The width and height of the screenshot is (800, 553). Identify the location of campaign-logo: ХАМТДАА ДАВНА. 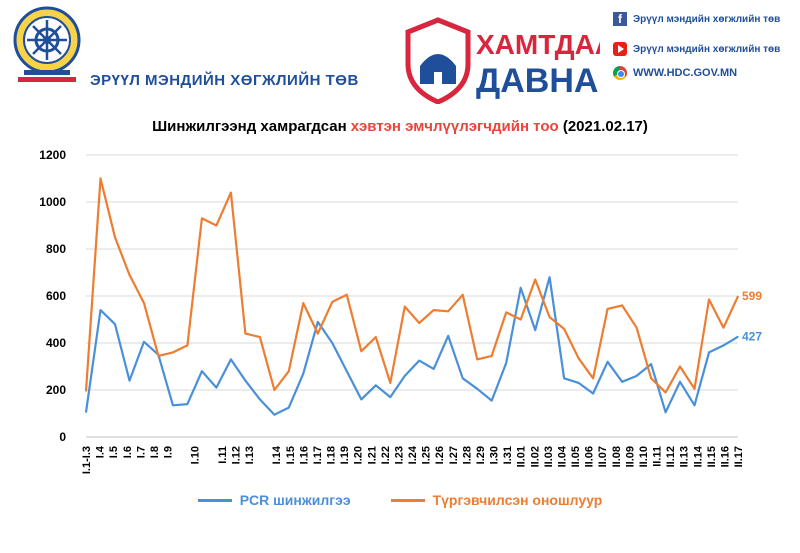
(502, 60).